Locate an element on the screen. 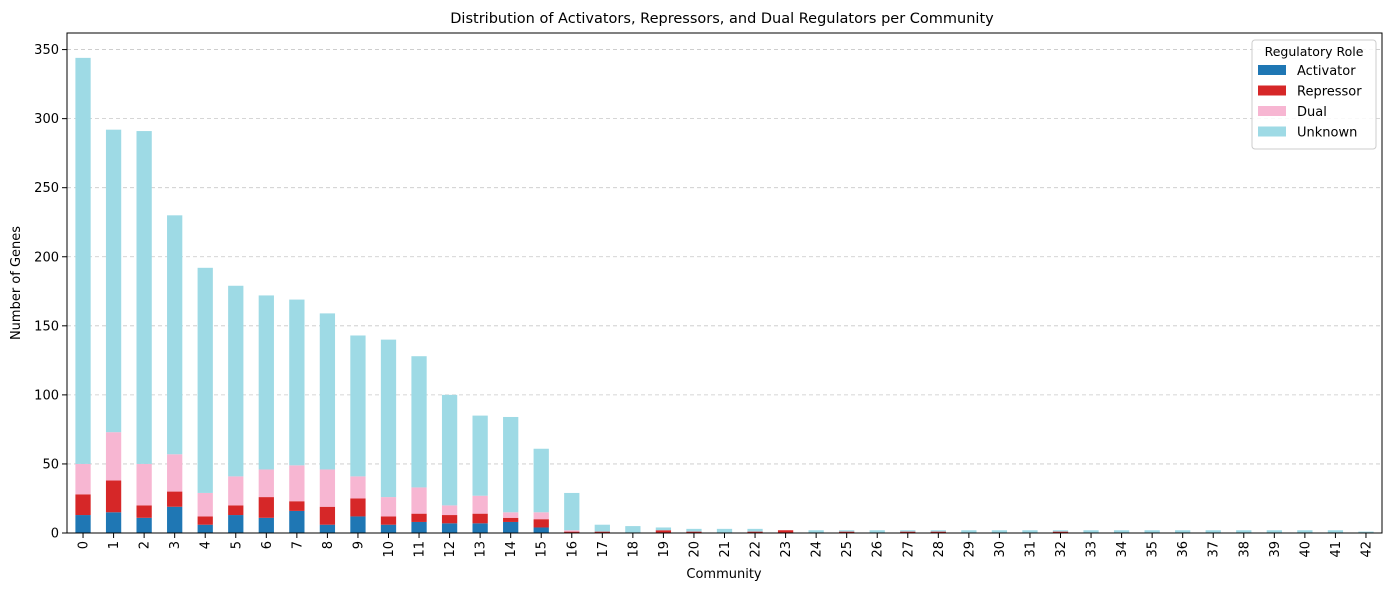  x-tick-label: 30 is located at coordinates (1000, 549).